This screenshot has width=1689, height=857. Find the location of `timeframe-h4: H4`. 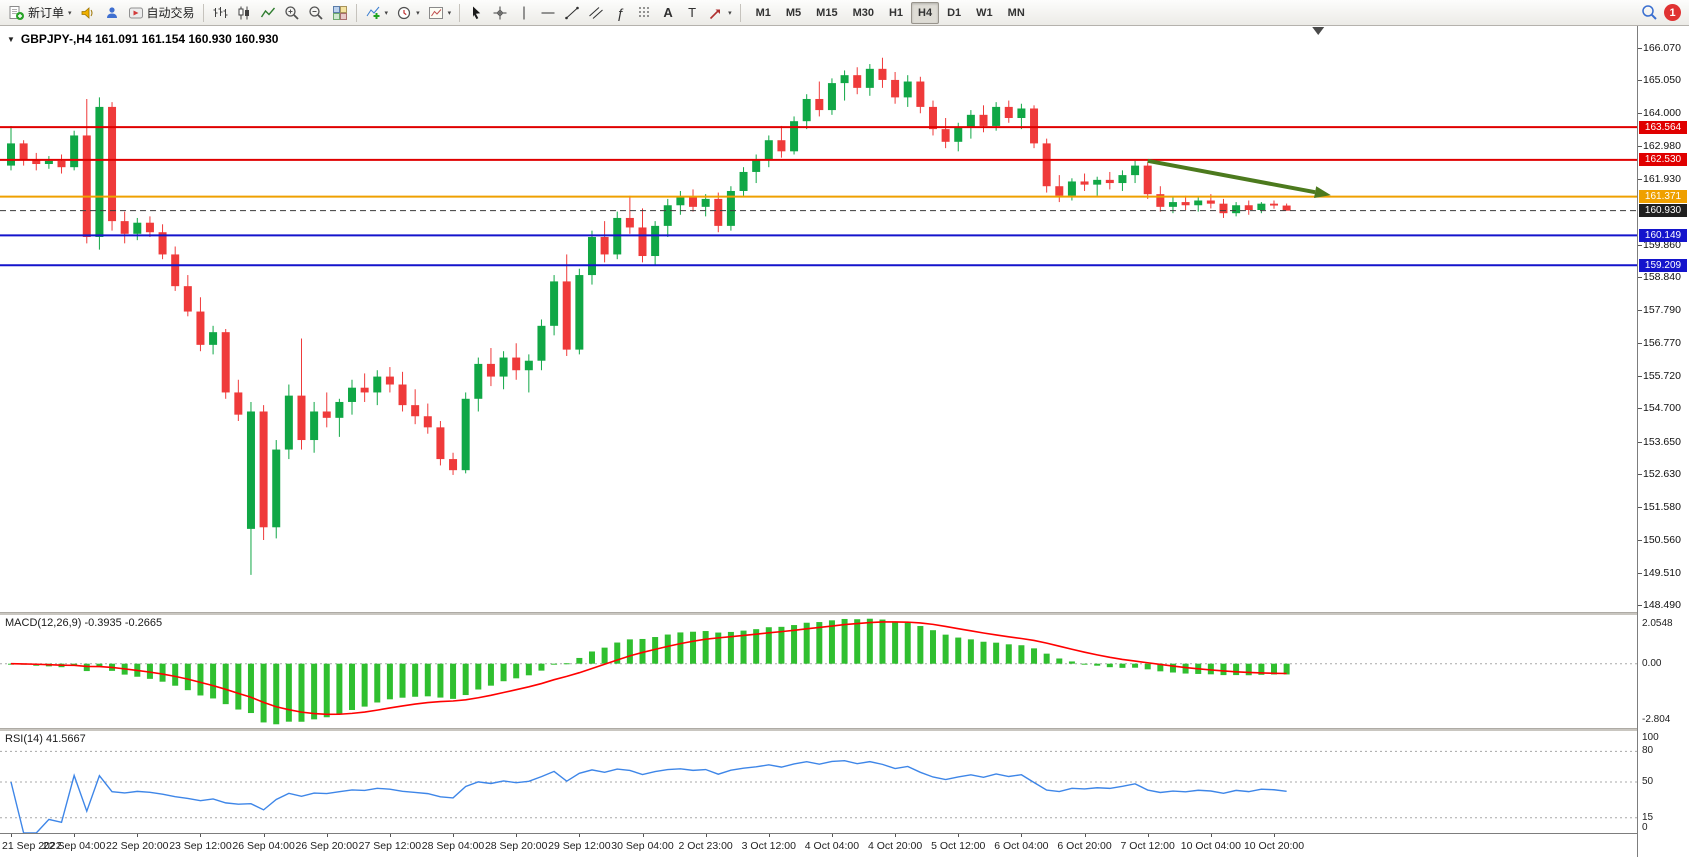

timeframe-h4: H4 is located at coordinates (925, 12).